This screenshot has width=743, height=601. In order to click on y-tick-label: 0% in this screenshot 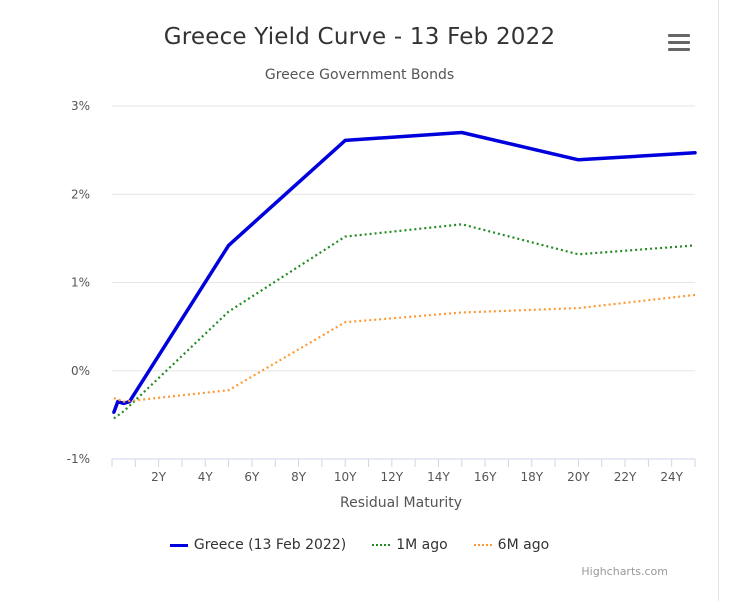, I will do `click(80, 371)`.